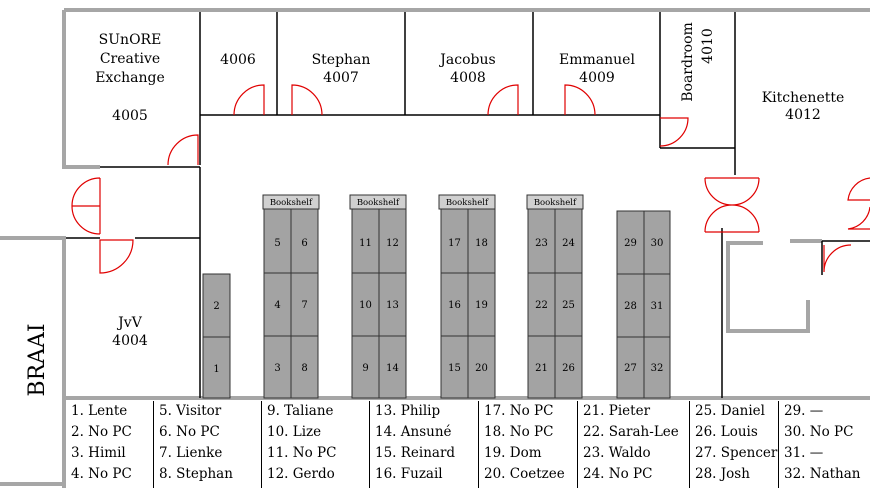  I want to click on desk-11-number: 11, so click(365, 243).